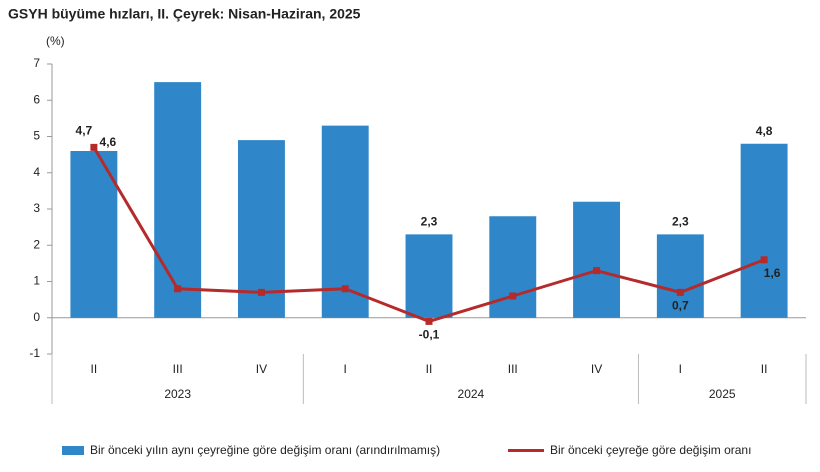 This screenshot has height=472, width=820. What do you see at coordinates (471, 394) in the screenshot?
I see `x-group-label: 2024` at bounding box center [471, 394].